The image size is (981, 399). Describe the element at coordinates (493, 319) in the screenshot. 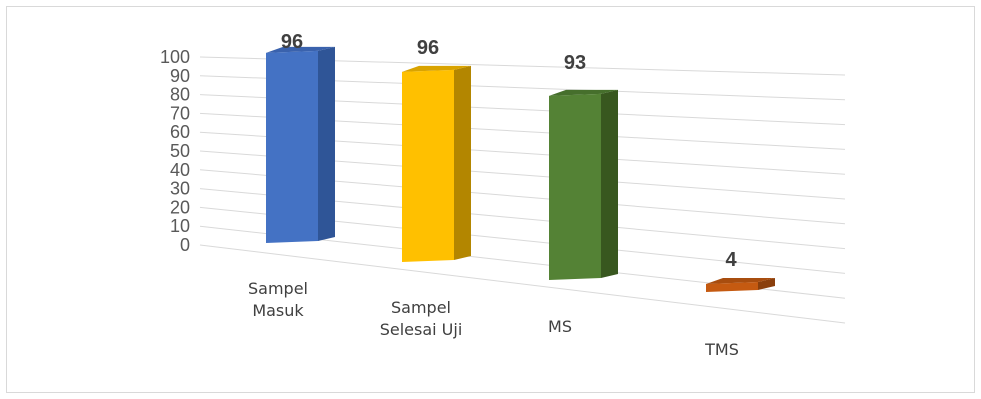

I see `category-labels: Sampel Masuk Sampel Selesai Uji MS TMS` at that location.